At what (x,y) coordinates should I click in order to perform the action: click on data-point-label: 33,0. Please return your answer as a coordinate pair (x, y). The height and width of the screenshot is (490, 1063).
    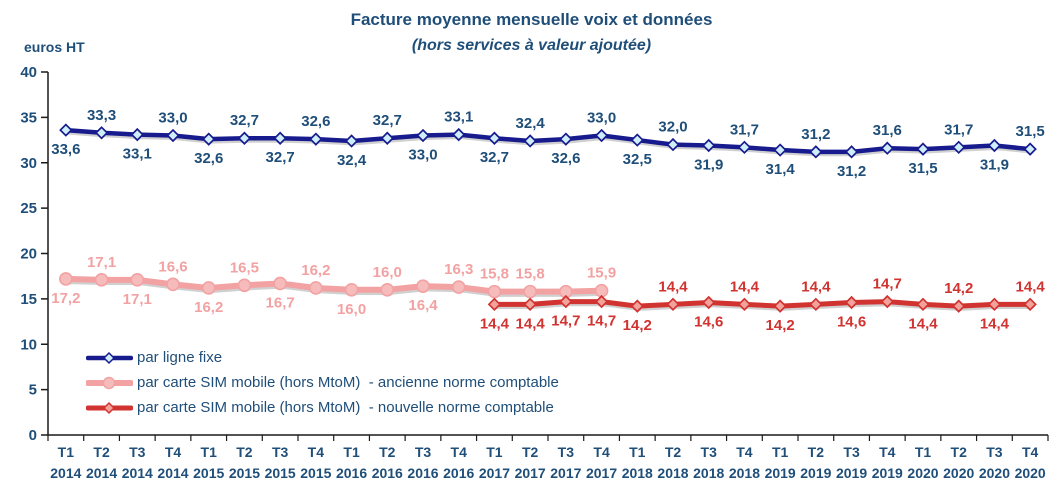
    Looking at the image, I should click on (172, 118).